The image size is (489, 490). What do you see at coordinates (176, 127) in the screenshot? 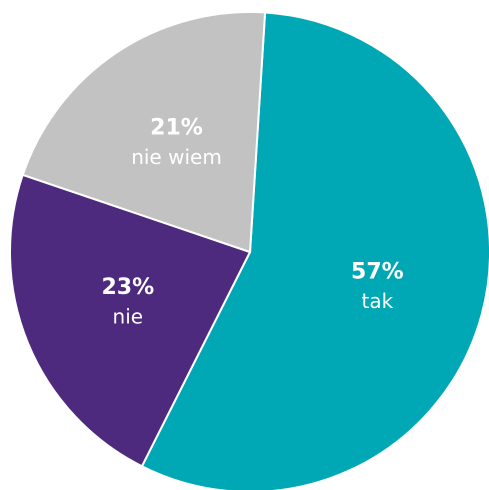
I see `slice-value-label: 21%` at bounding box center [176, 127].